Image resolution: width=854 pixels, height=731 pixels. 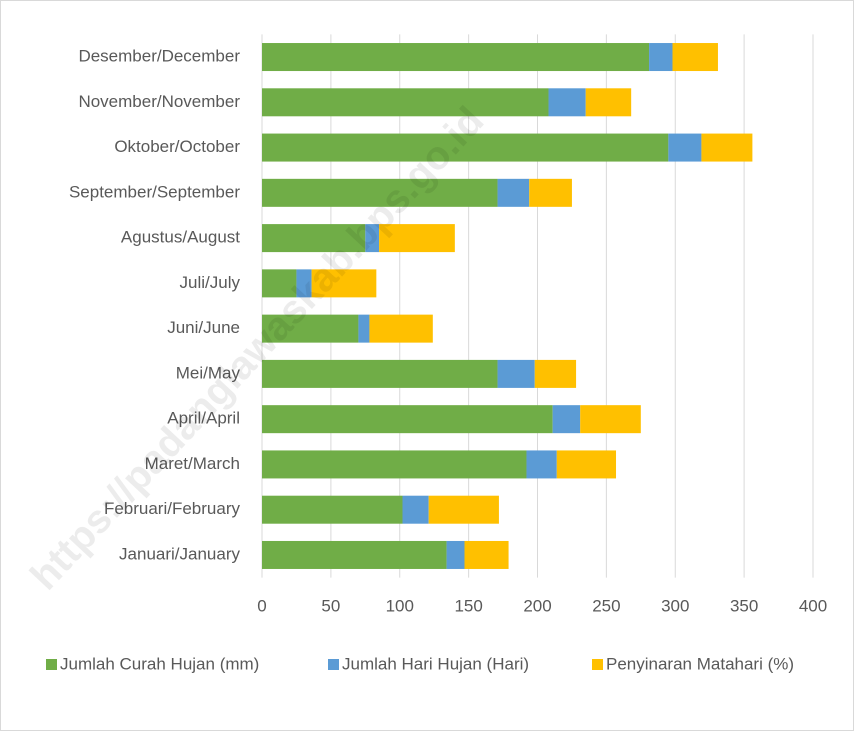 What do you see at coordinates (537, 605) in the screenshot?
I see `x-tick-label: 200` at bounding box center [537, 605].